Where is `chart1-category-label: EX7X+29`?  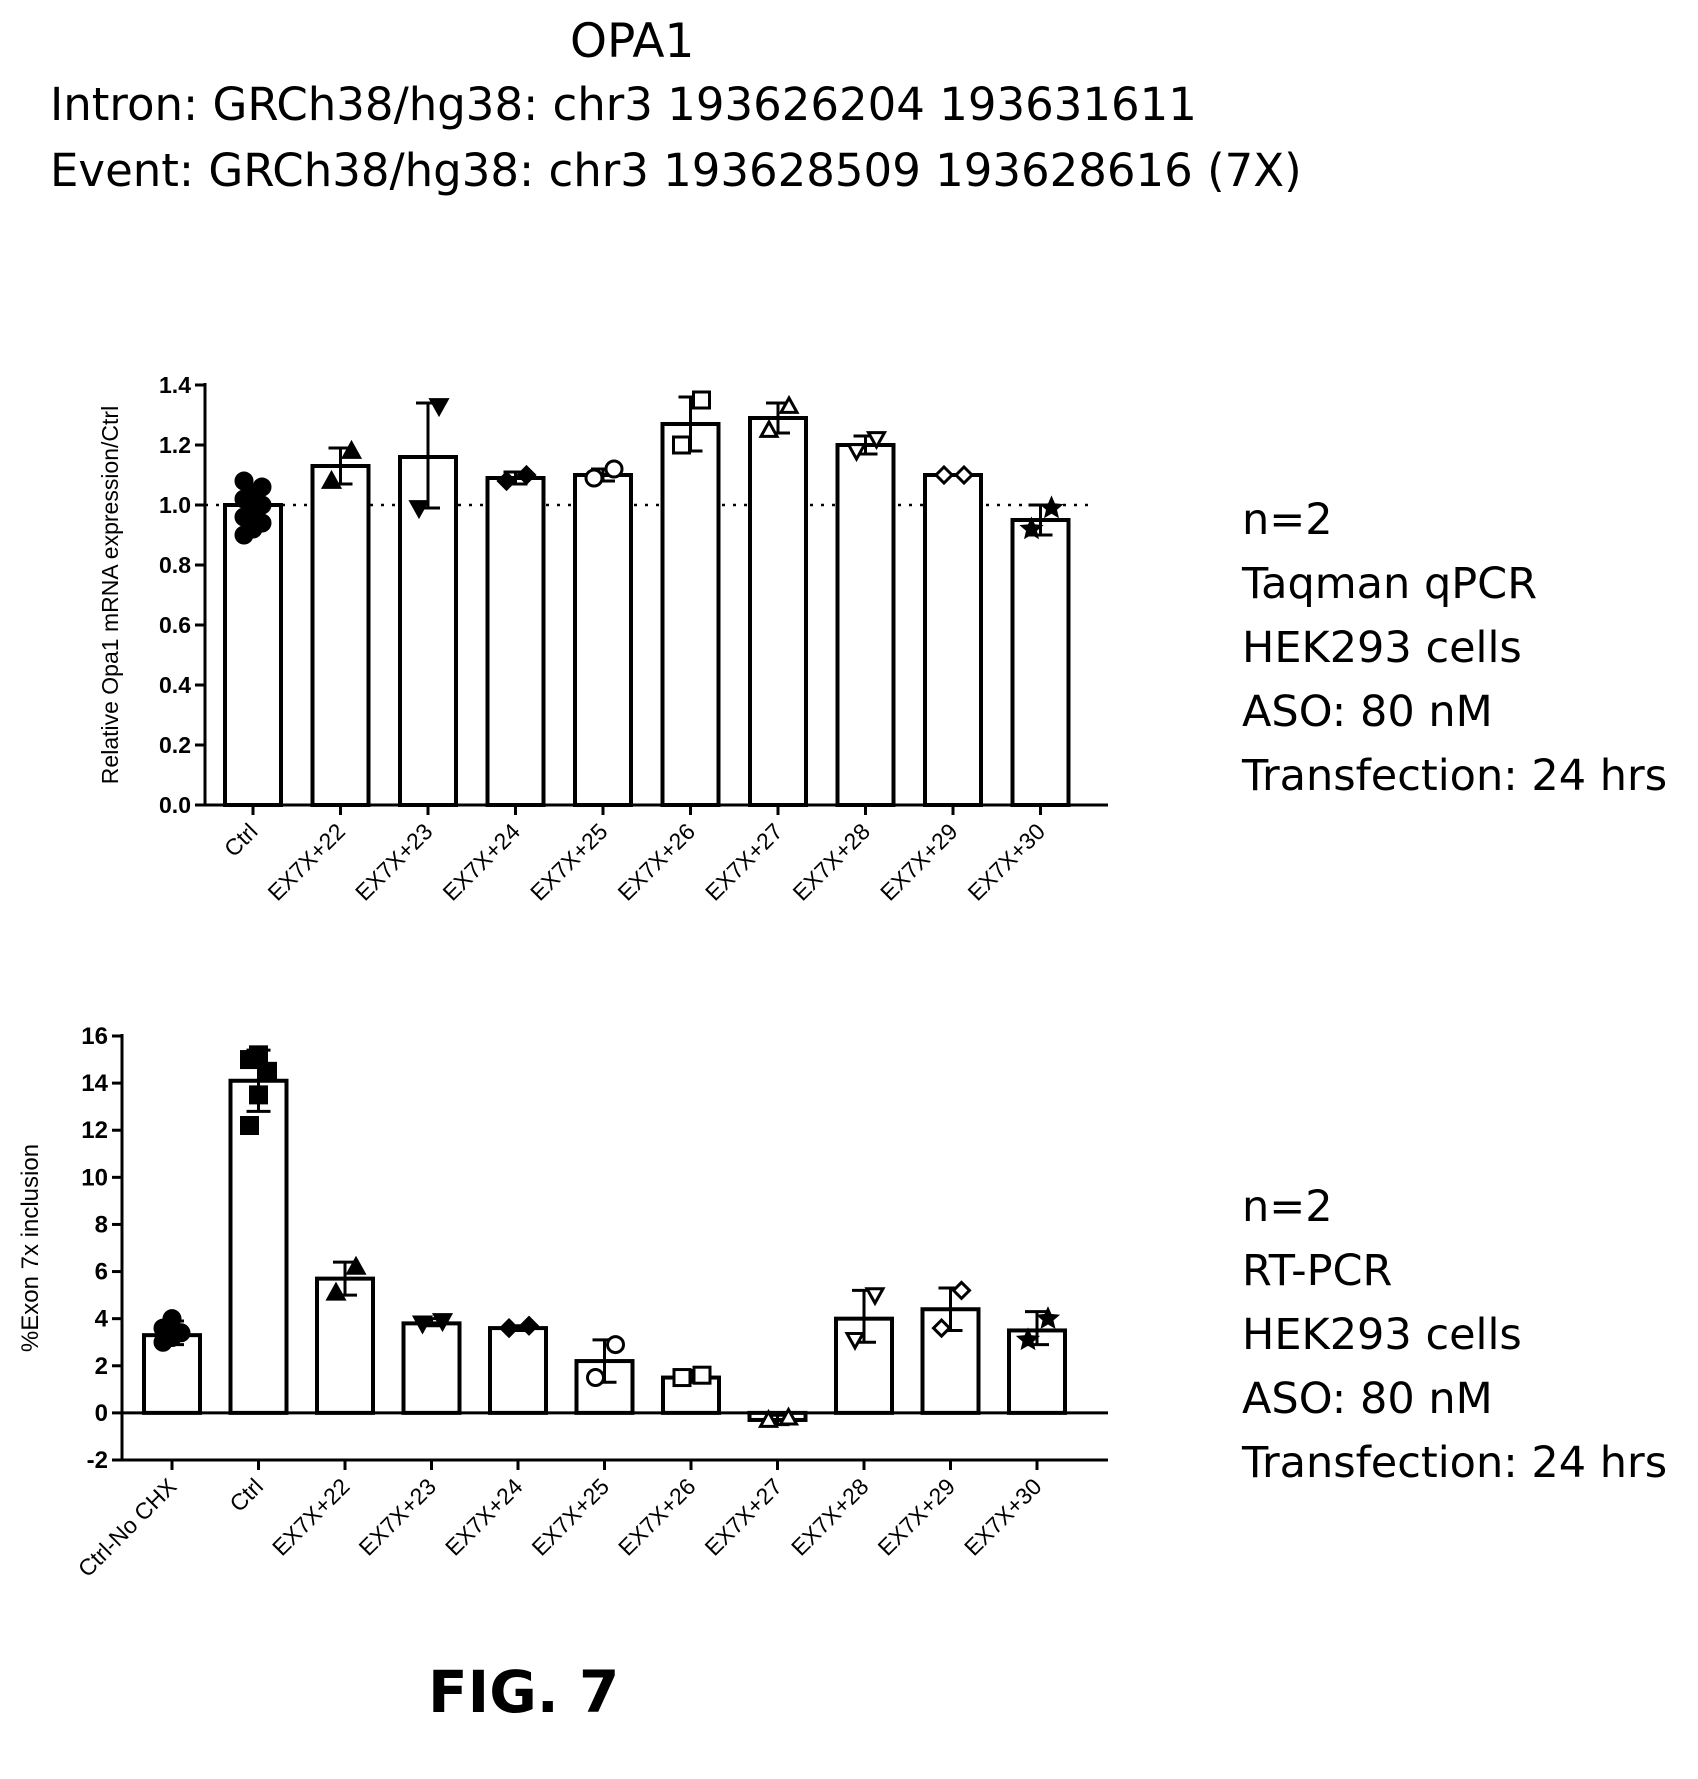
chart1-category-label: EX7X+29 is located at coordinates (919, 862).